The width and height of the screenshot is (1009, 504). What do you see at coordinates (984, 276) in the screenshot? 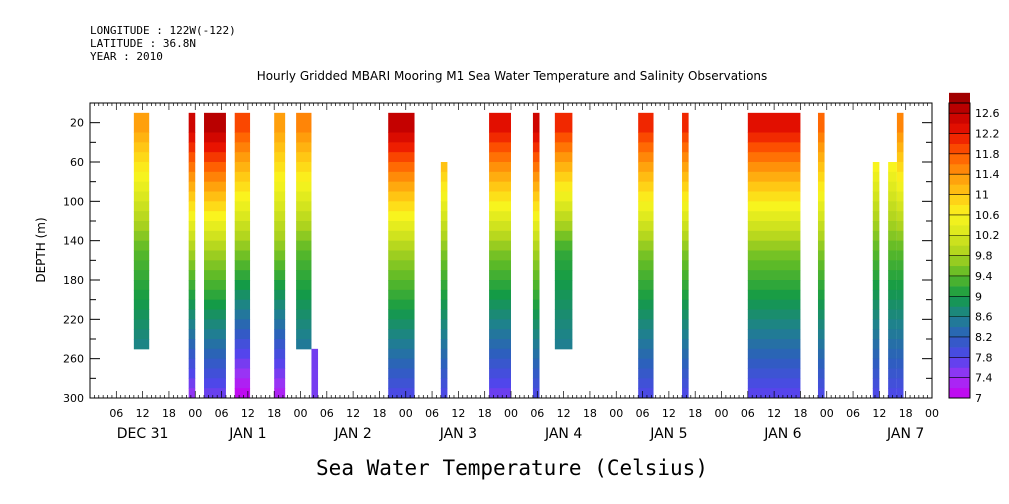
I see `colorbar-label: 9.4` at bounding box center [984, 276].